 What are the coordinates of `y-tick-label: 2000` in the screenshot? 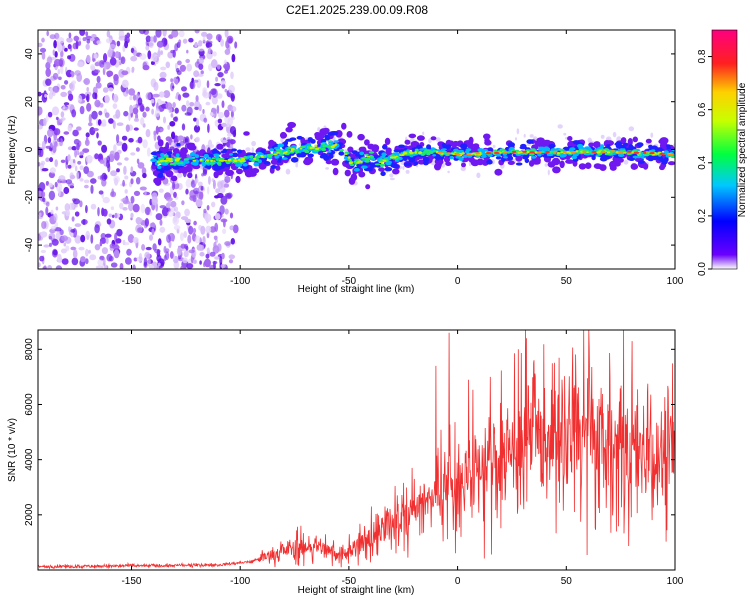 It's located at (29, 514).